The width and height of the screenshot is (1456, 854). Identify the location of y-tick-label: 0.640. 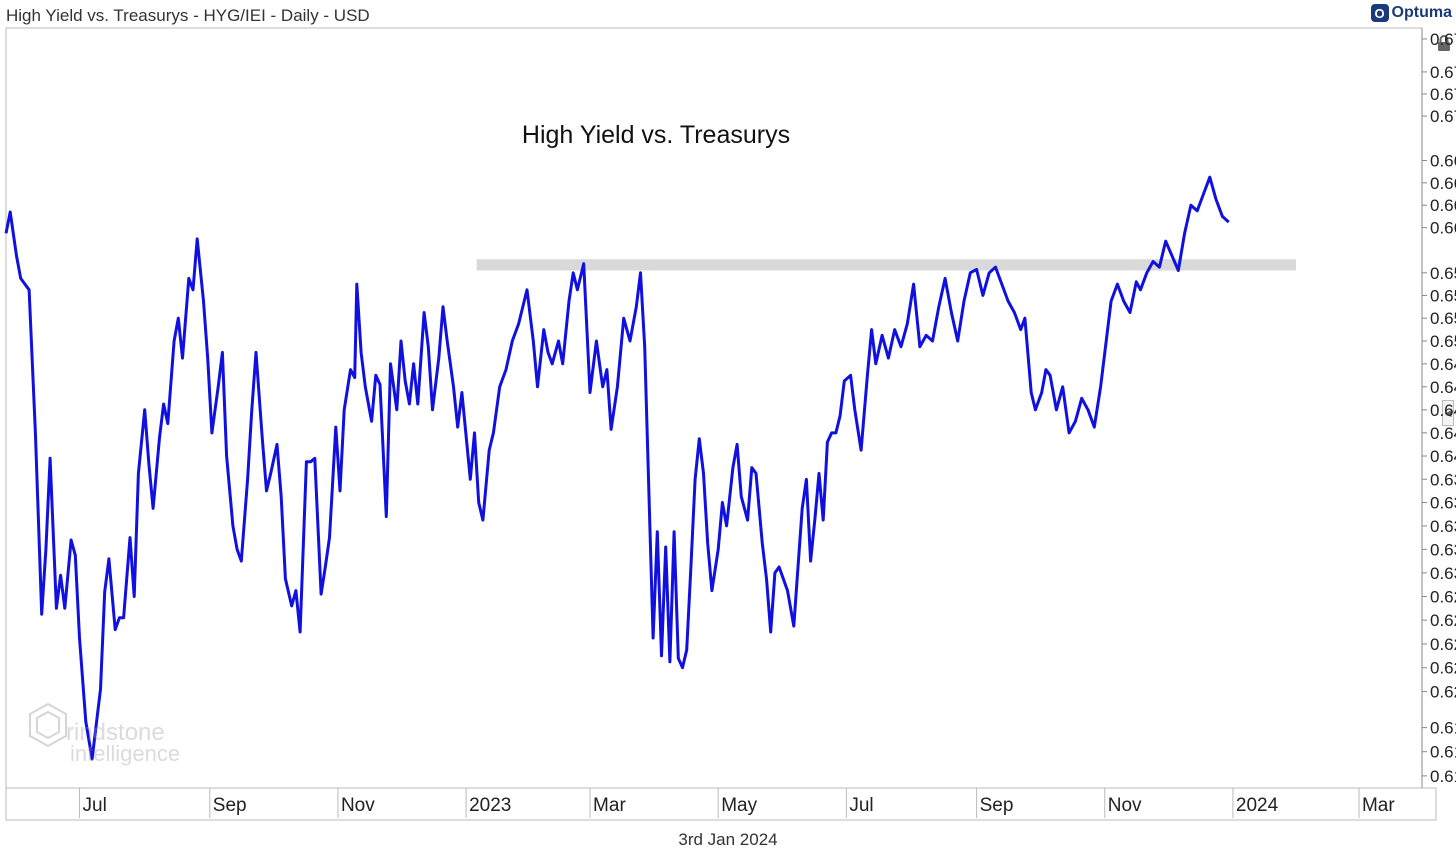
(1443, 456).